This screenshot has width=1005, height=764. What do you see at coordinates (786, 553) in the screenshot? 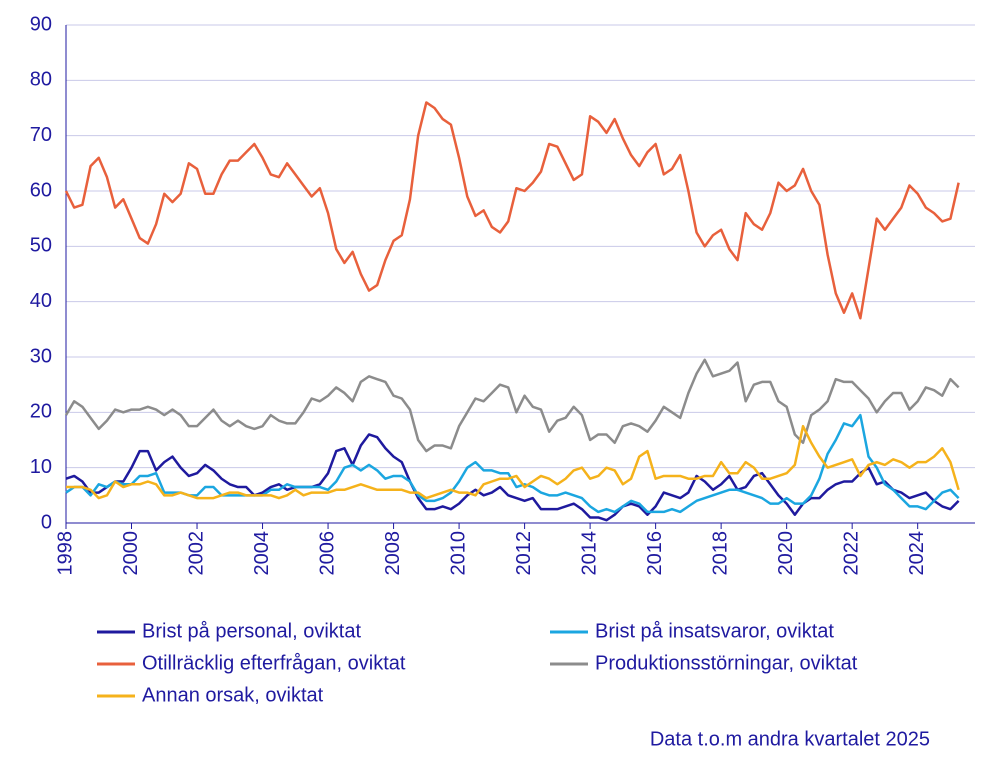
I see `x-tick-label: 2020` at bounding box center [786, 553].